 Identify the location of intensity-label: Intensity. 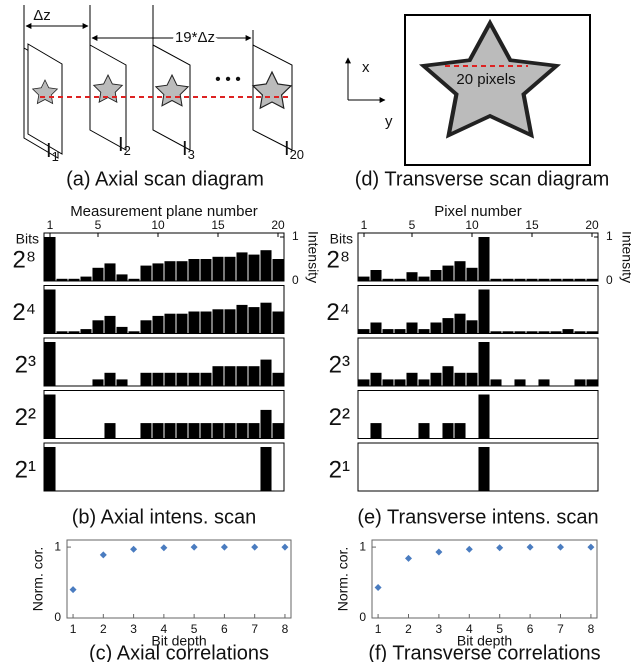
(625, 257).